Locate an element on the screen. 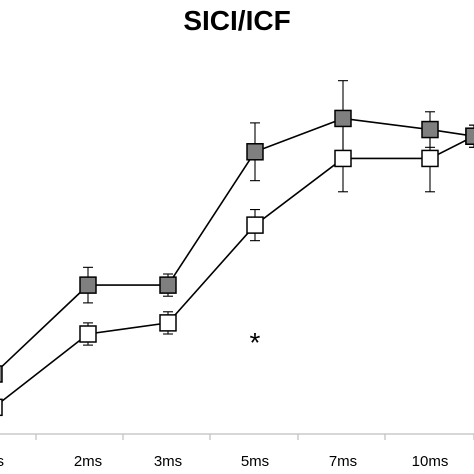  x-tick-label: 2ms is located at coordinates (88, 461).